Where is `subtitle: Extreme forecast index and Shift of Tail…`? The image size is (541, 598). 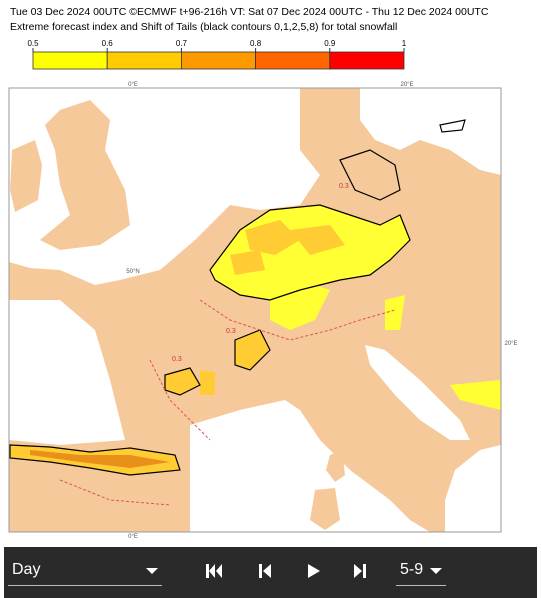
subtitle: Extreme forecast index and Shift of Tail… is located at coordinates (204, 27).